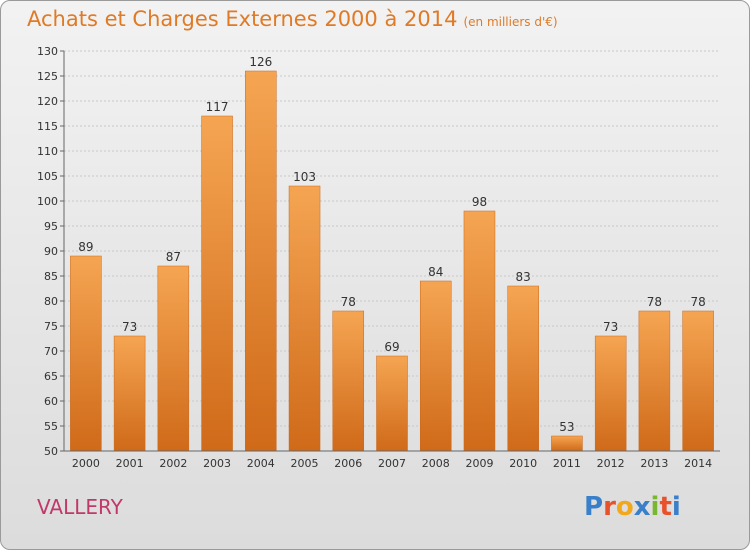 The width and height of the screenshot is (750, 550). I want to click on bar-2006, so click(348, 381).